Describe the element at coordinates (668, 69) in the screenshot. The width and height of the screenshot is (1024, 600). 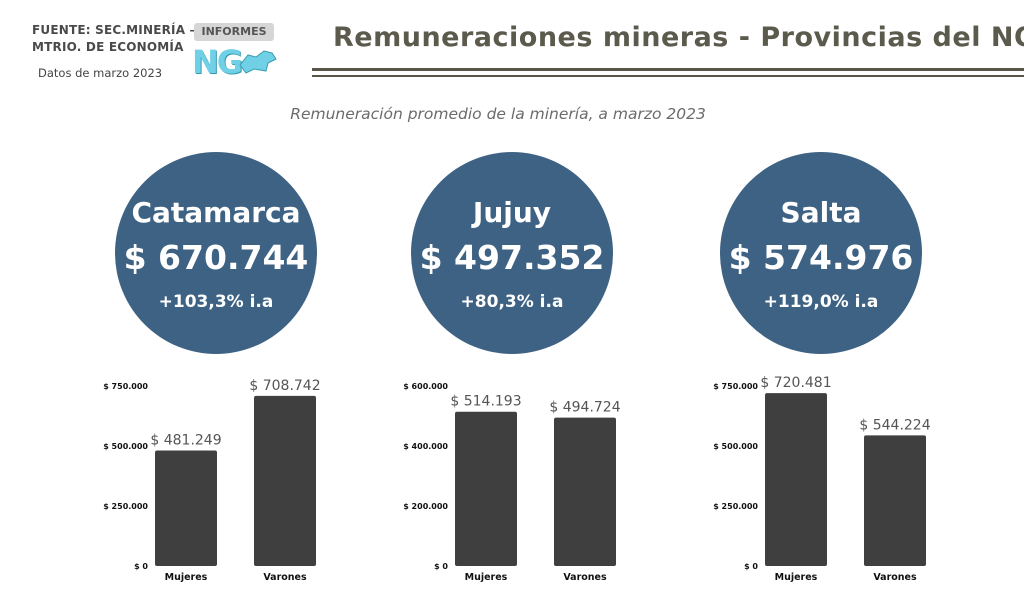
I see `title-rule-top` at that location.